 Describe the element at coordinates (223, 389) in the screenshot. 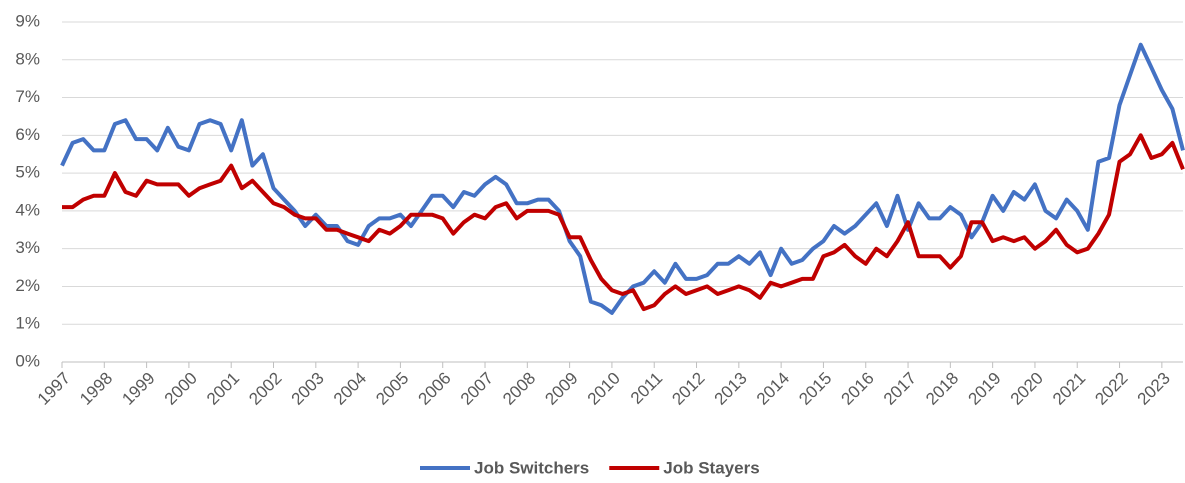

I see `x-tick-label: 2001` at that location.